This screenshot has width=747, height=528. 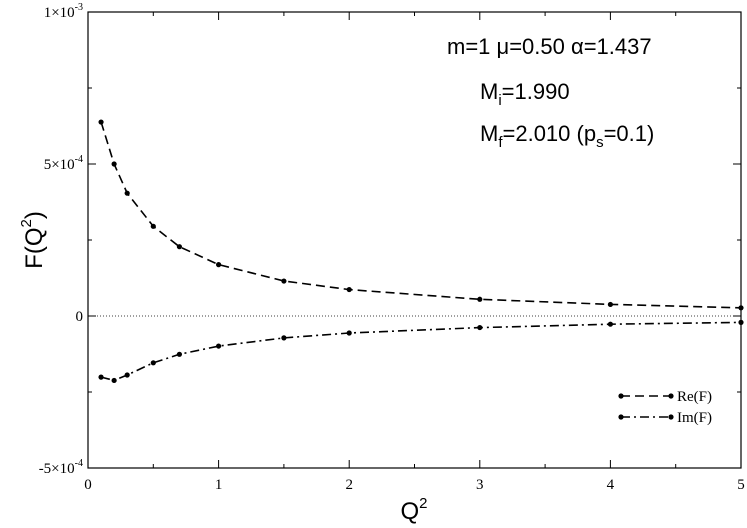 What do you see at coordinates (665, 418) in the screenshot?
I see `legend-item: Im(F)` at bounding box center [665, 418].